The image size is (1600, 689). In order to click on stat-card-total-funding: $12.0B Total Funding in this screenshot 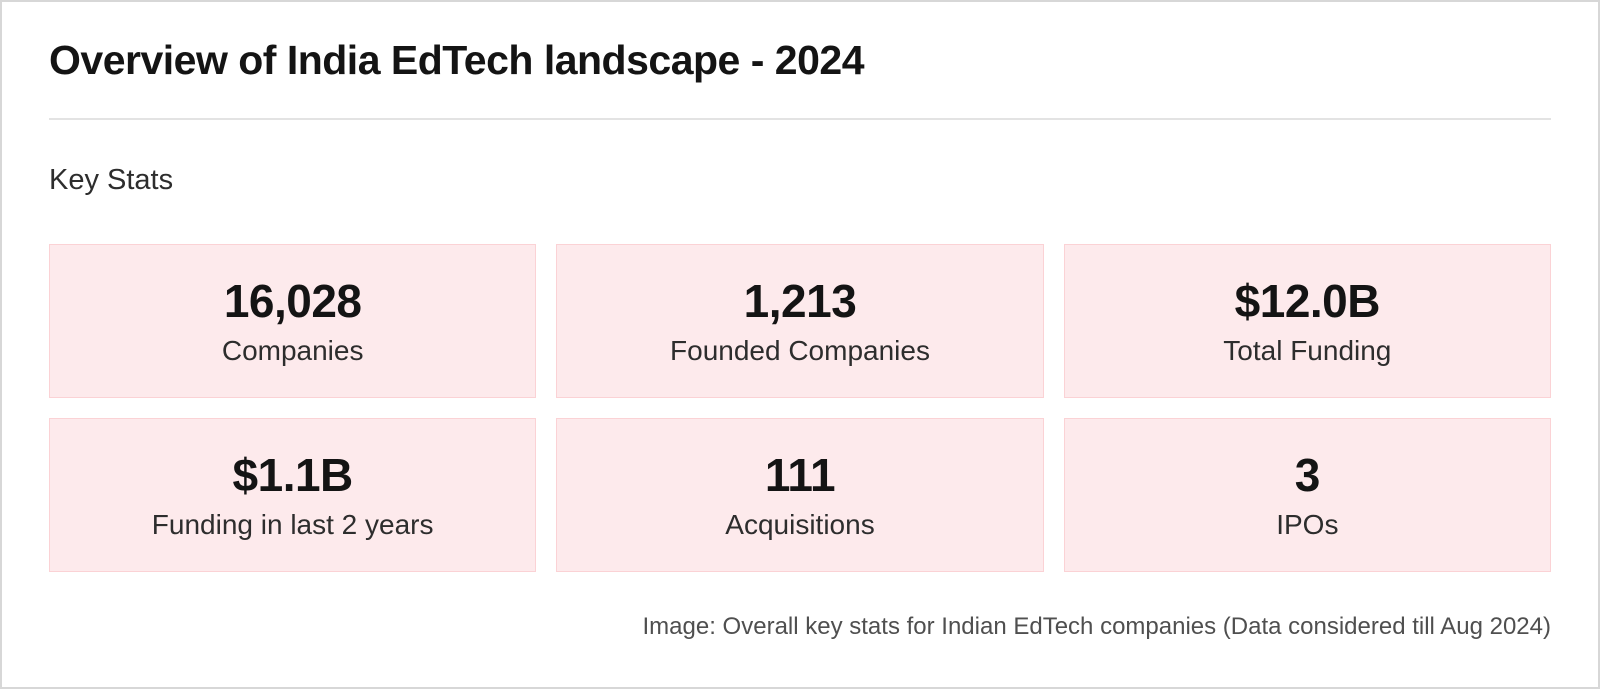, I will do `click(1307, 321)`.